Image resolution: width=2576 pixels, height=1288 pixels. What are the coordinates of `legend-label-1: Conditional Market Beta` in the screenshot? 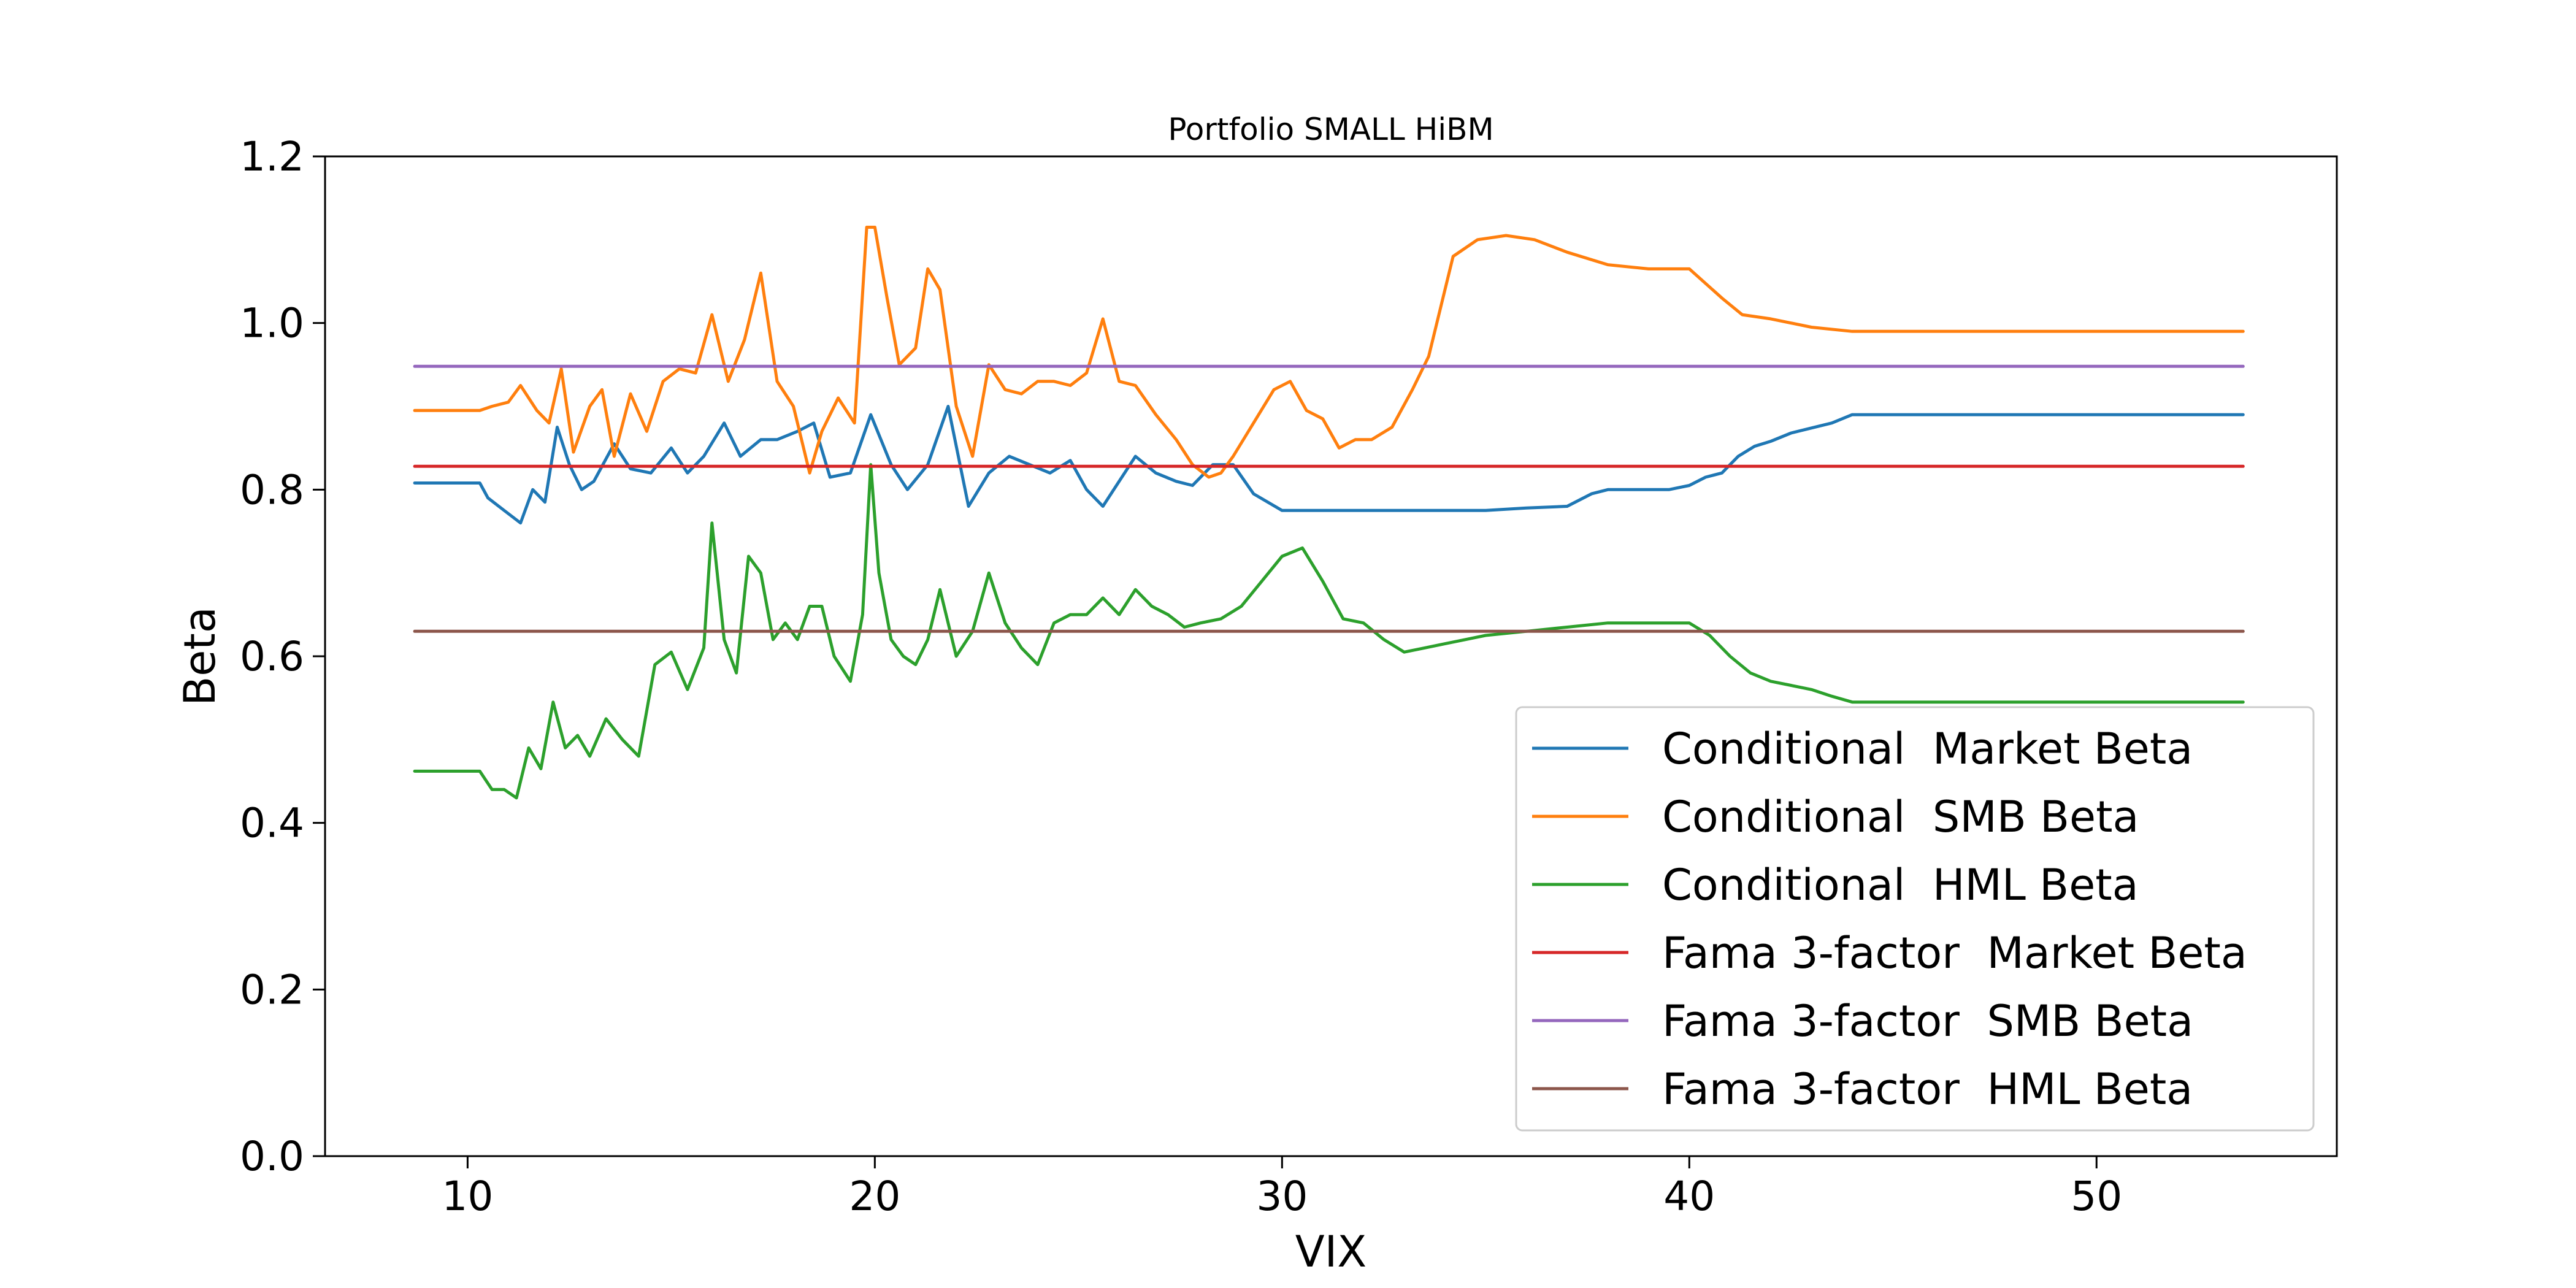 It's located at (1927, 749).